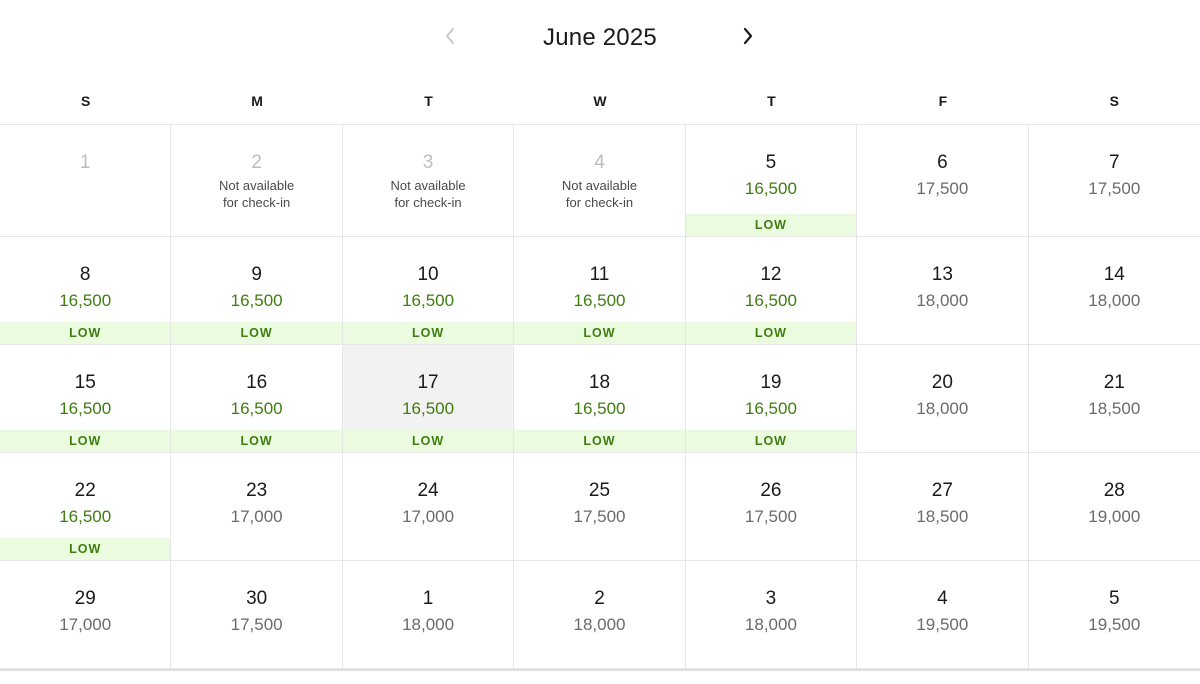 The width and height of the screenshot is (1200, 684). Describe the element at coordinates (943, 399) in the screenshot. I see `calendar-day-cell: 20 18,000` at that location.